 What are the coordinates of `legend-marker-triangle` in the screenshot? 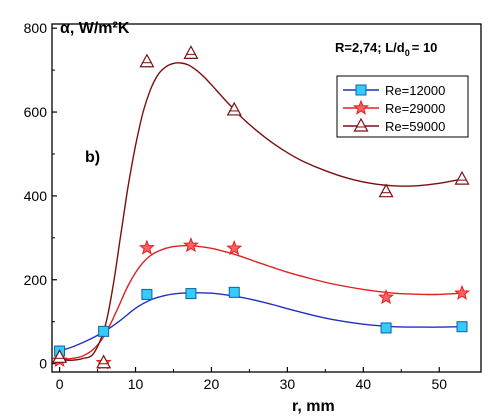 It's located at (361, 124).